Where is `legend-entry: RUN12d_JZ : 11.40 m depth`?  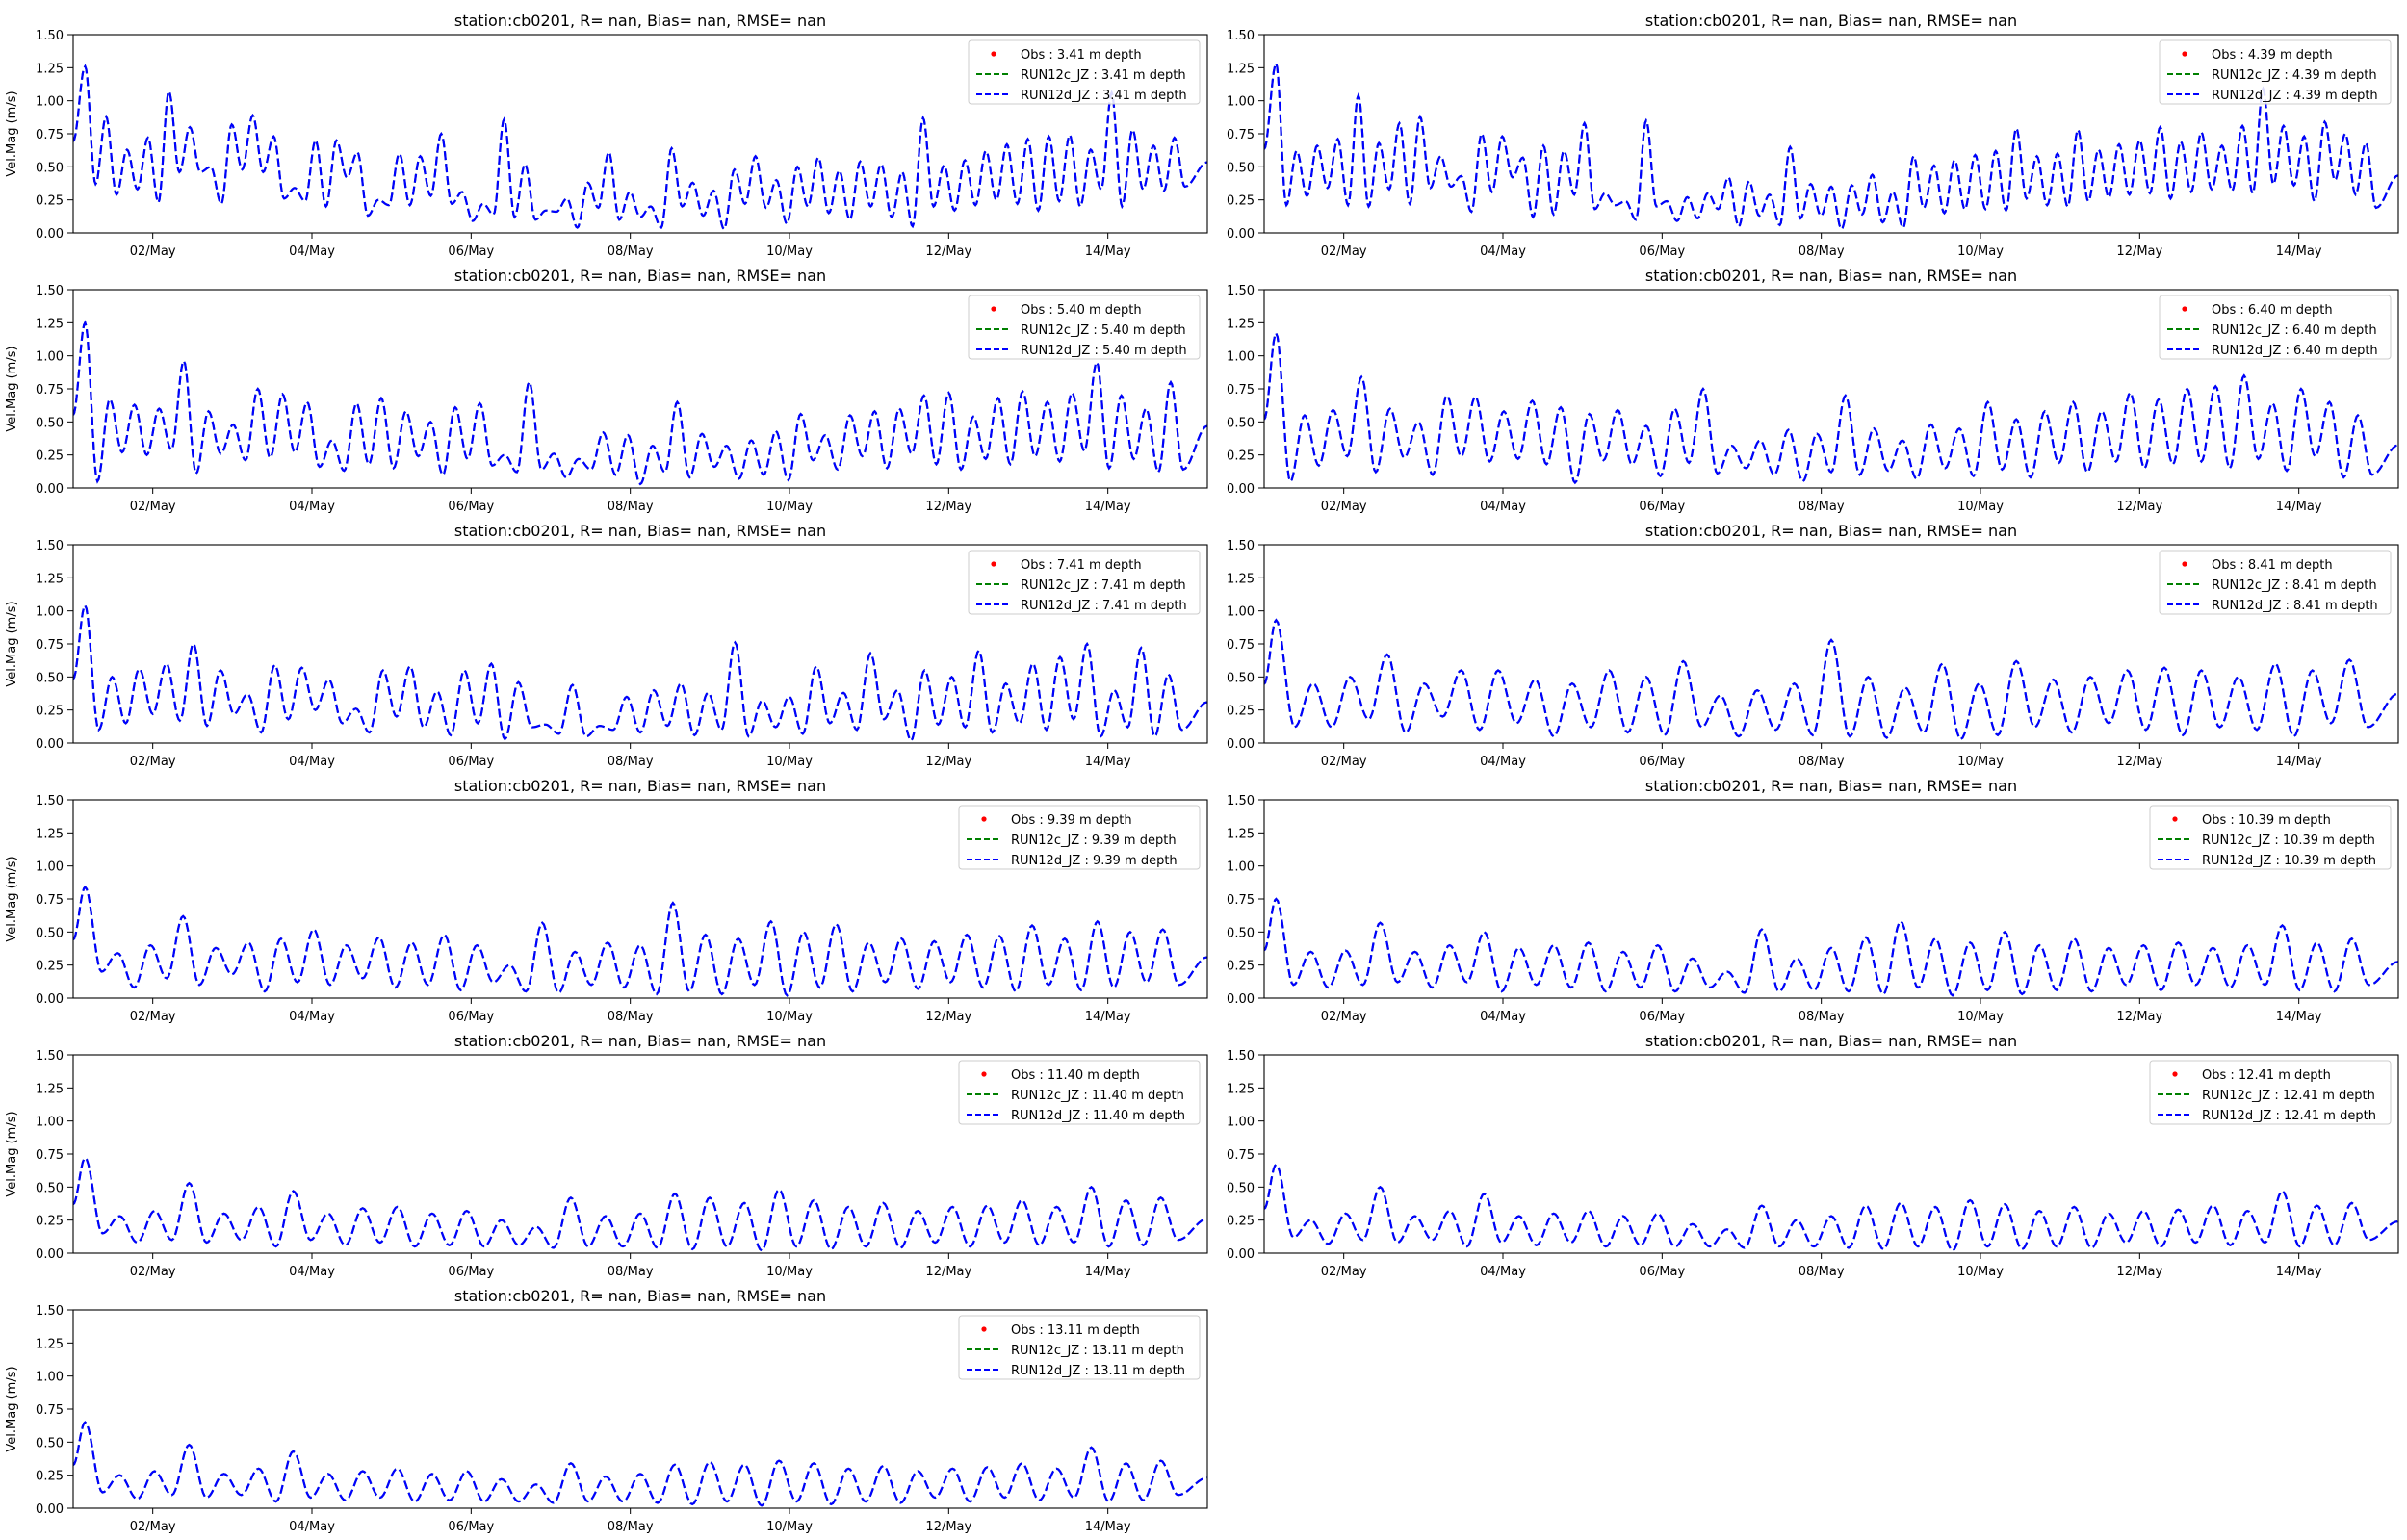
legend-entry: RUN12d_JZ : 11.40 m depth is located at coordinates (1098, 1116).